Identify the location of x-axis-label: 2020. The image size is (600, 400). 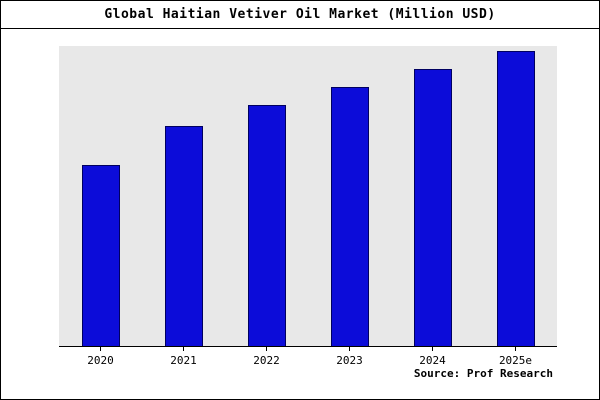
(100, 360).